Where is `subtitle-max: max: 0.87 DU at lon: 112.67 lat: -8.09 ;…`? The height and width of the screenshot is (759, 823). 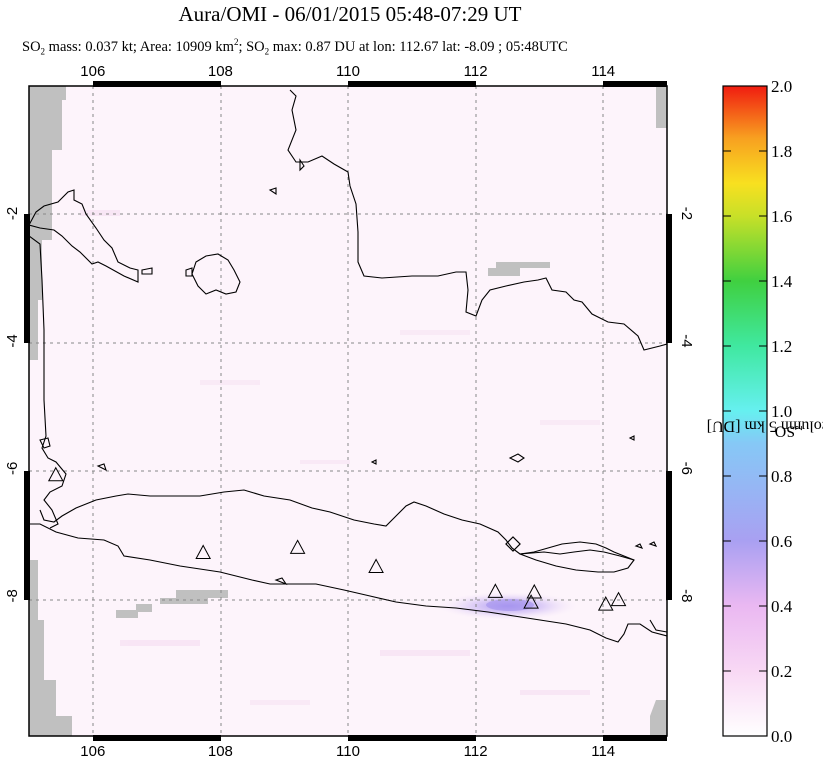
subtitle-max: max: 0.87 DU at lon: 112.67 lat: -8.09 ;… is located at coordinates (418, 46).